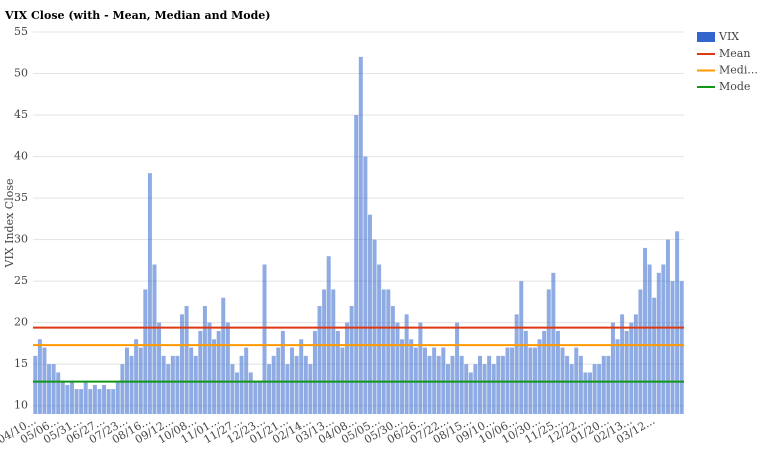 This screenshot has height=452, width=768. What do you see at coordinates (734, 86) in the screenshot?
I see `legend-label: Mode` at bounding box center [734, 86].